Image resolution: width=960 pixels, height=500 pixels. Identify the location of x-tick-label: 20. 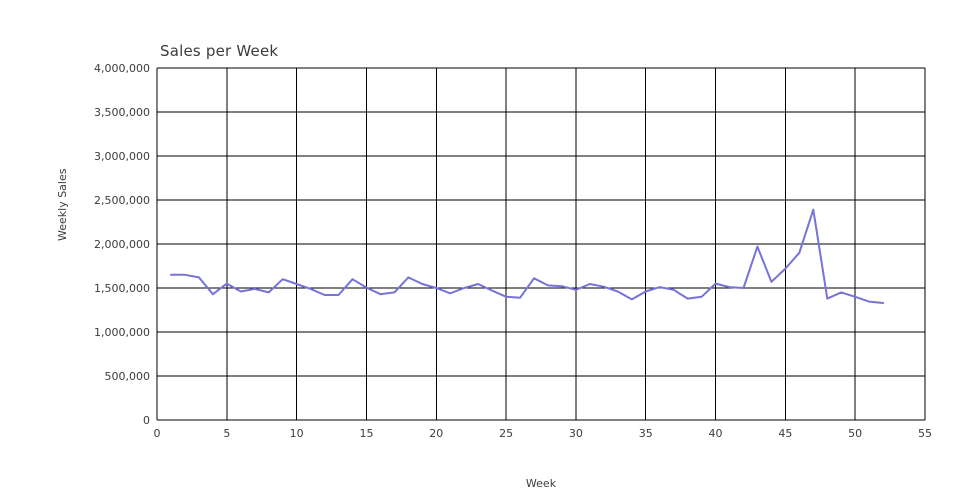
(436, 433).